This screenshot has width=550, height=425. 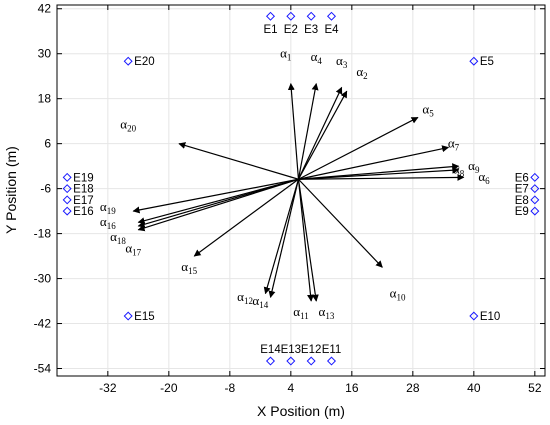 I want to click on sensor-marker-e16, so click(x=67, y=211).